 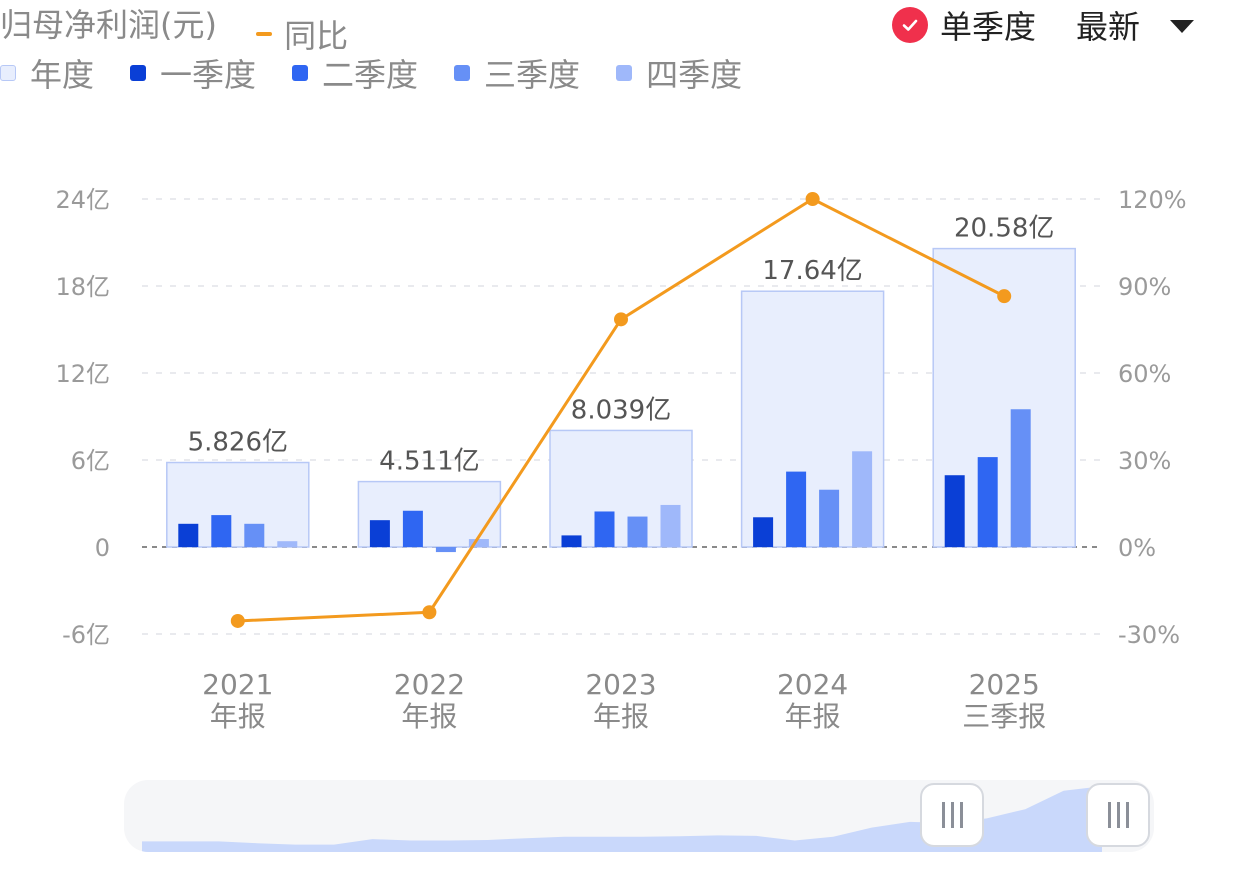 What do you see at coordinates (620, 684) in the screenshot?
I see `category-year-label: 2023` at bounding box center [620, 684].